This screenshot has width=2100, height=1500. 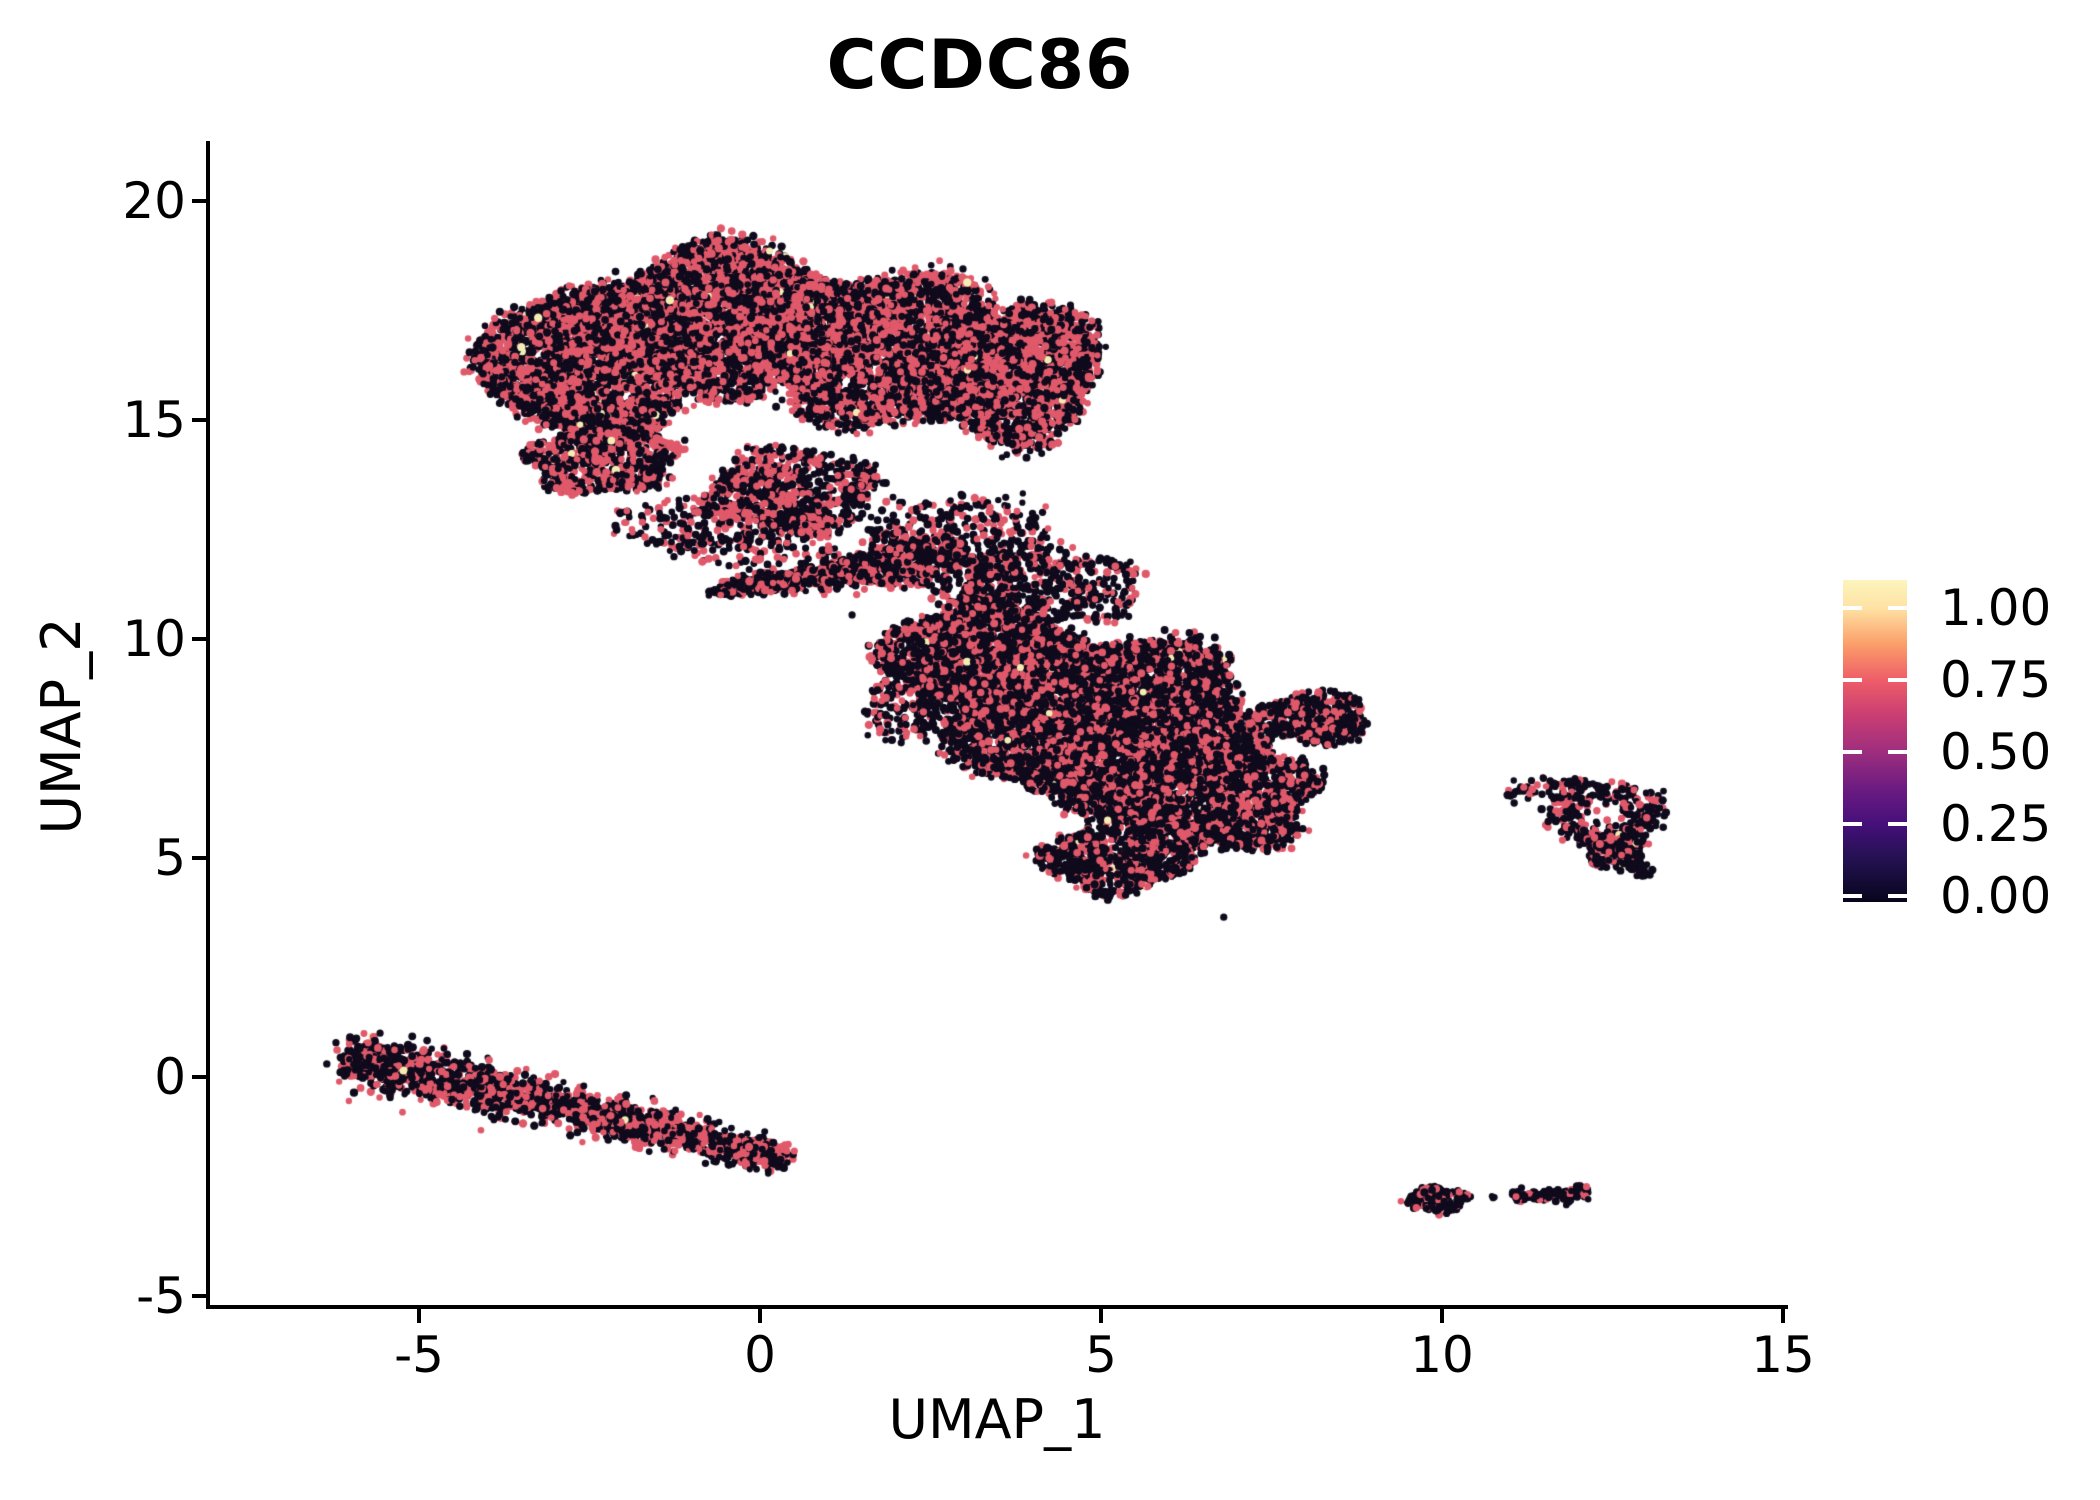 What do you see at coordinates (1442, 1355) in the screenshot?
I see `x-tick-label-10: 10` at bounding box center [1442, 1355].